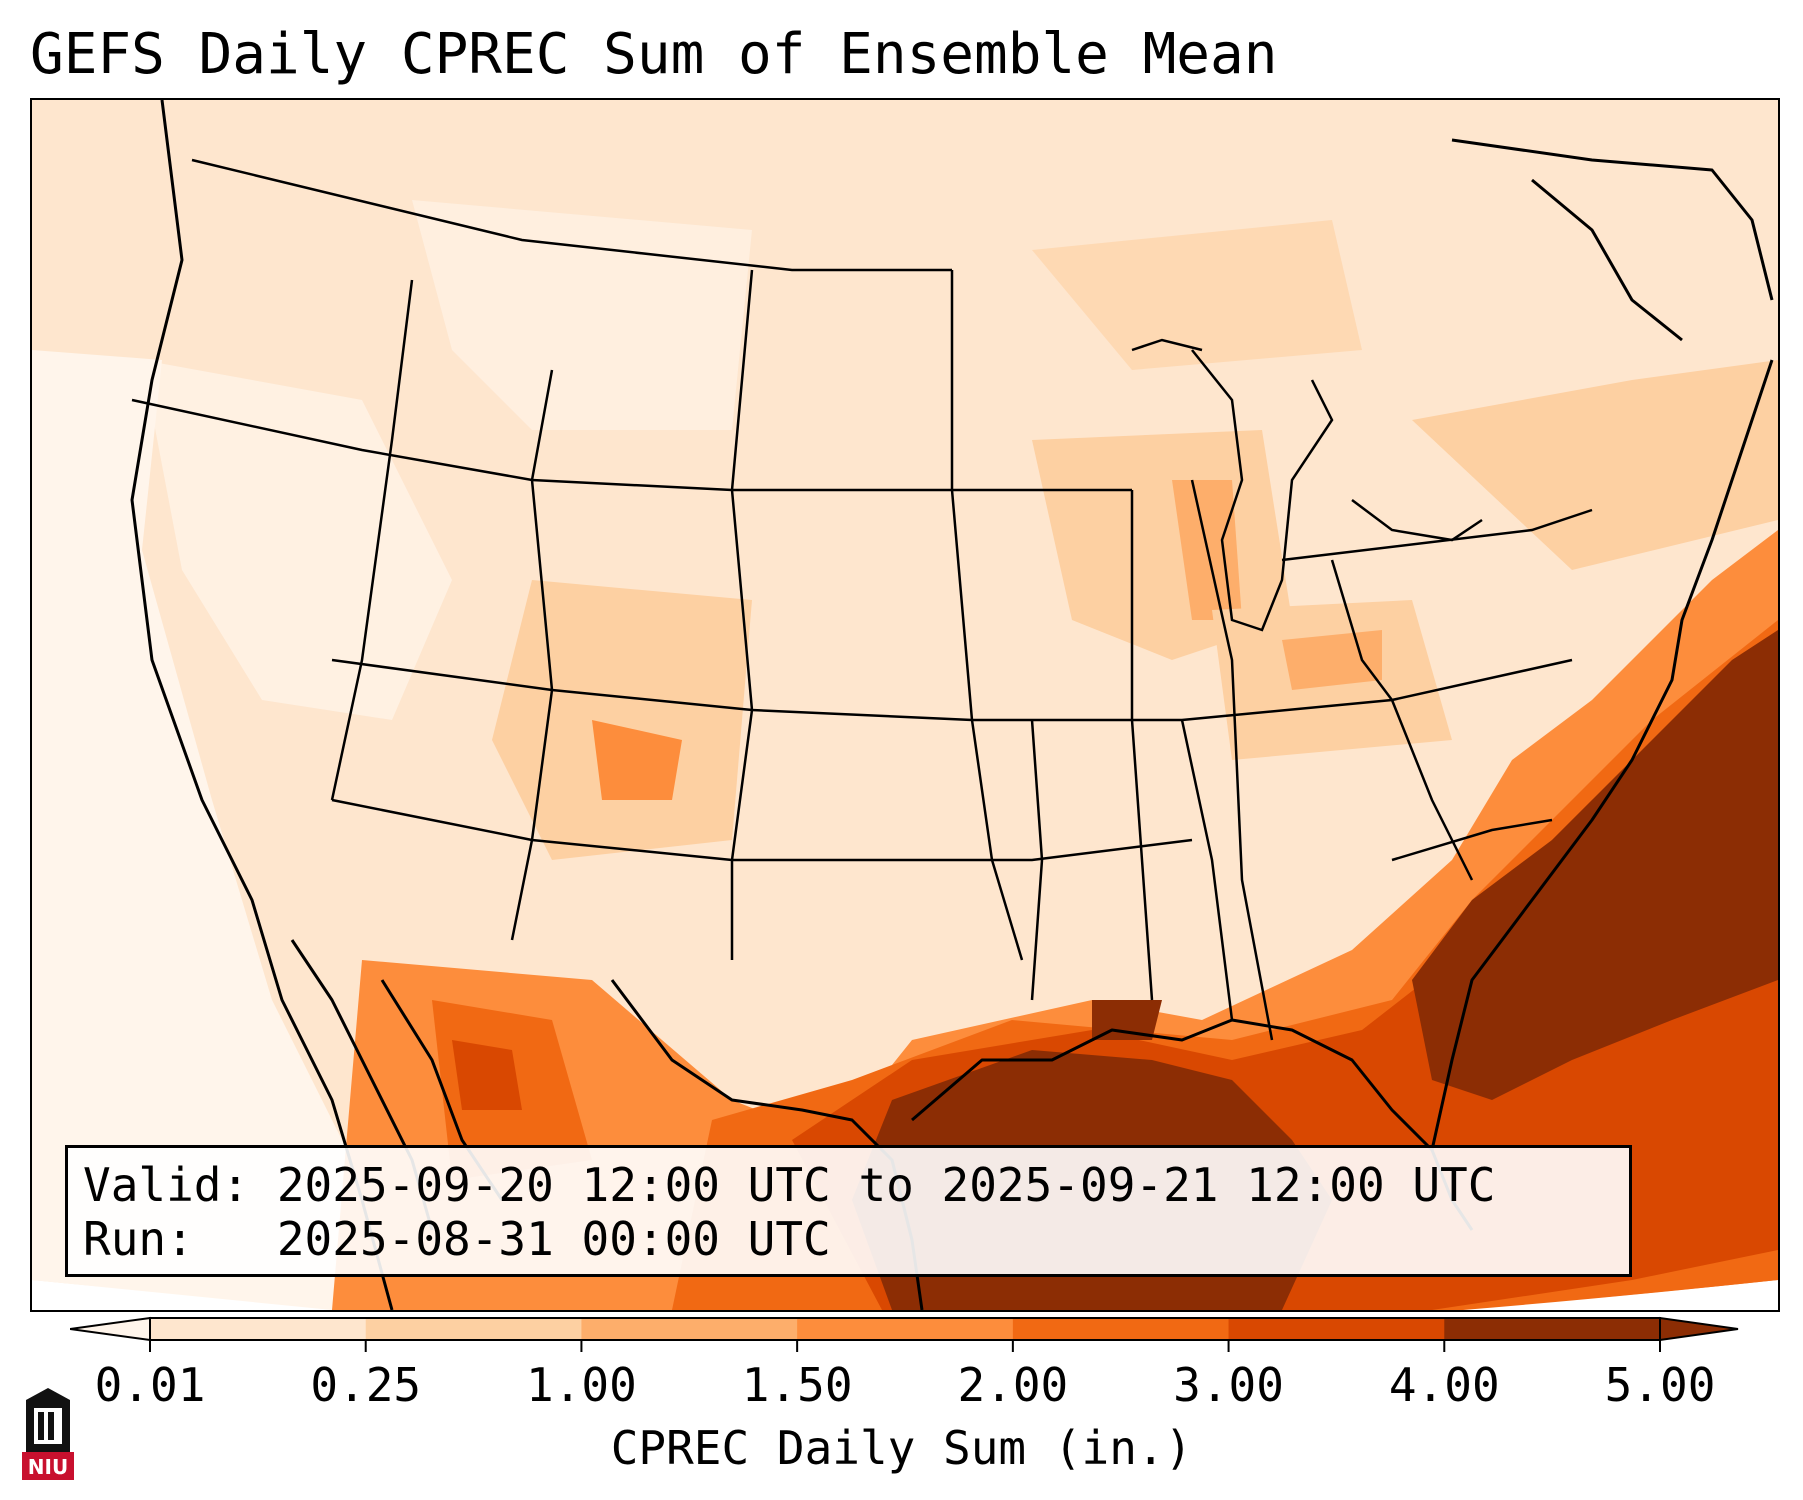 The image size is (1803, 1500). I want to click on run-time-text: Run: 2025-08-31 00:00 UTC, so click(457, 1239).